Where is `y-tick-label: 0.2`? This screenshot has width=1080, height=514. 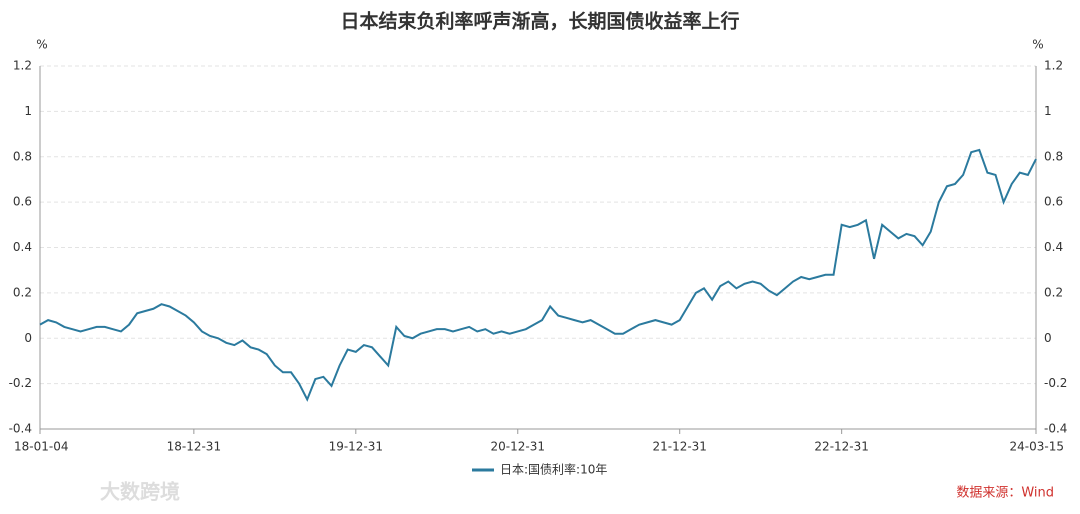 y-tick-label: 0.2 is located at coordinates (22, 292).